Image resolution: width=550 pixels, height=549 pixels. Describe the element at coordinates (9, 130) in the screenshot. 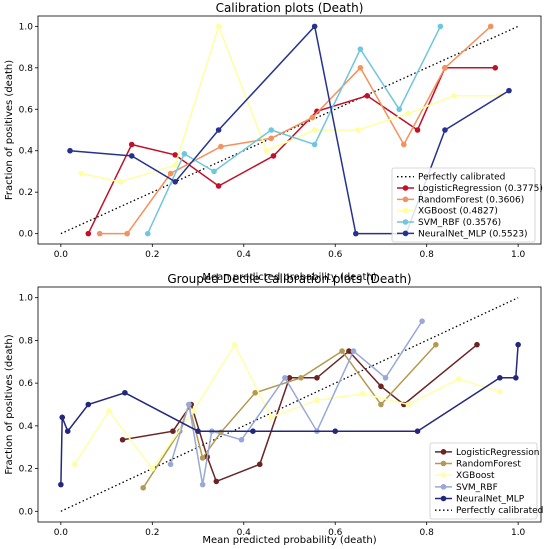

I see `y-axis-label: Fraction of positives (death)` at that location.